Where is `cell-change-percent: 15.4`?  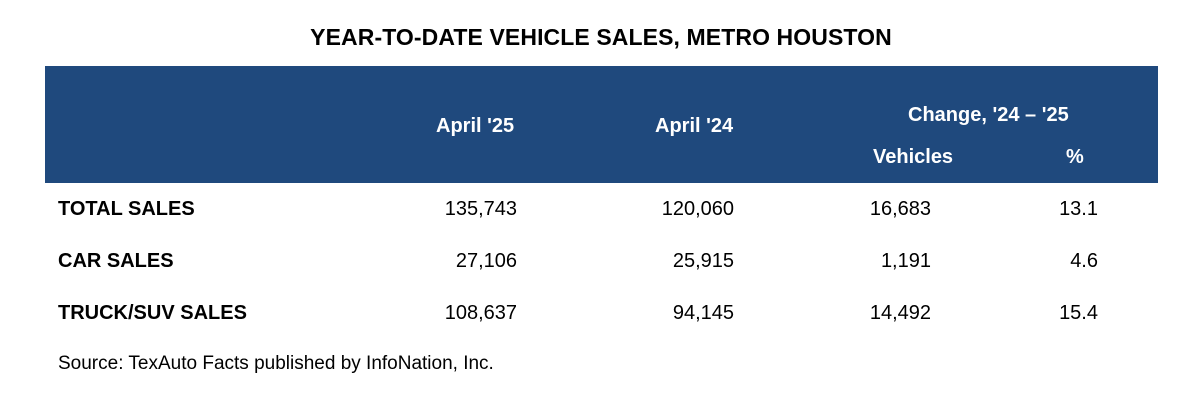
cell-change-percent: 15.4 is located at coordinates (1078, 313).